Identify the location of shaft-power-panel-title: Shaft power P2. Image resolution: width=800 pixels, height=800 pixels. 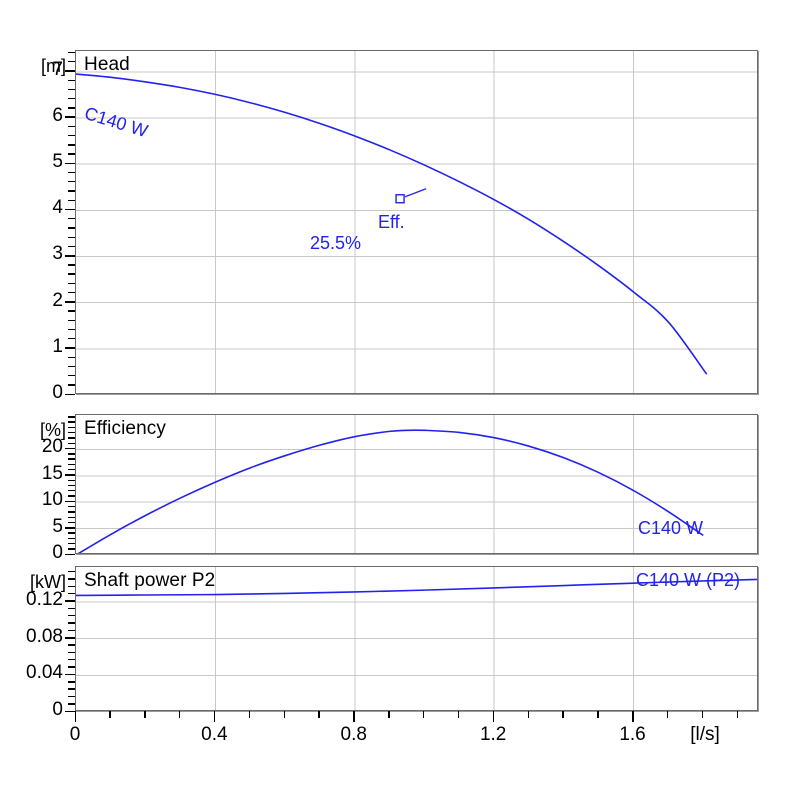
(150, 580).